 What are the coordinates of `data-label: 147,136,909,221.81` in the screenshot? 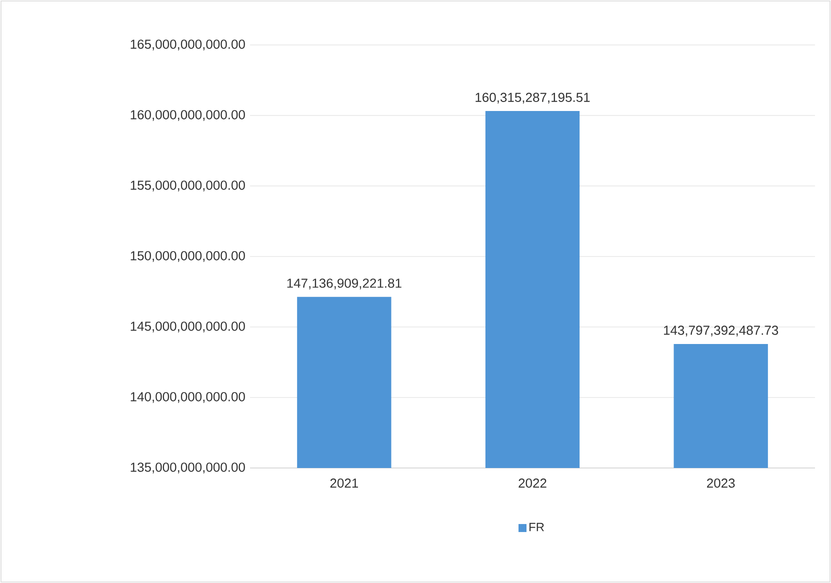 It's located at (344, 284).